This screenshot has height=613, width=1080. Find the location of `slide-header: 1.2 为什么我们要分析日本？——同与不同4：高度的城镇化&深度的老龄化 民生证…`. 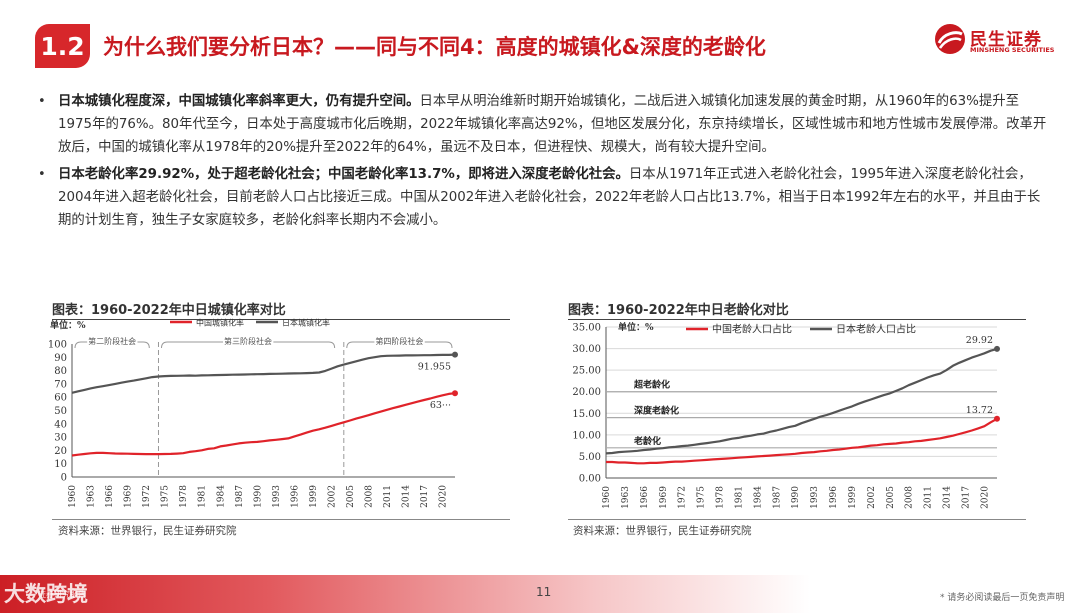

slide-header: 1.2 为什么我们要分析日本？——同与不同4：高度的城镇化&深度的老龄化 民生证… is located at coordinates (540, 36).